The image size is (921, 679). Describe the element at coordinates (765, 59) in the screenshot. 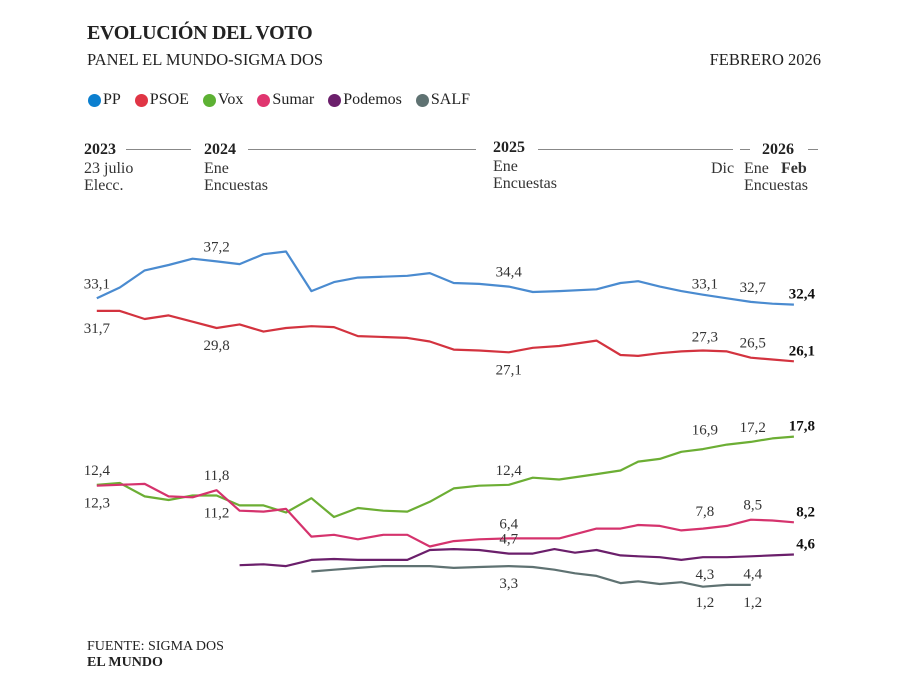

I see `chart-date: FEBRERO 2026` at that location.